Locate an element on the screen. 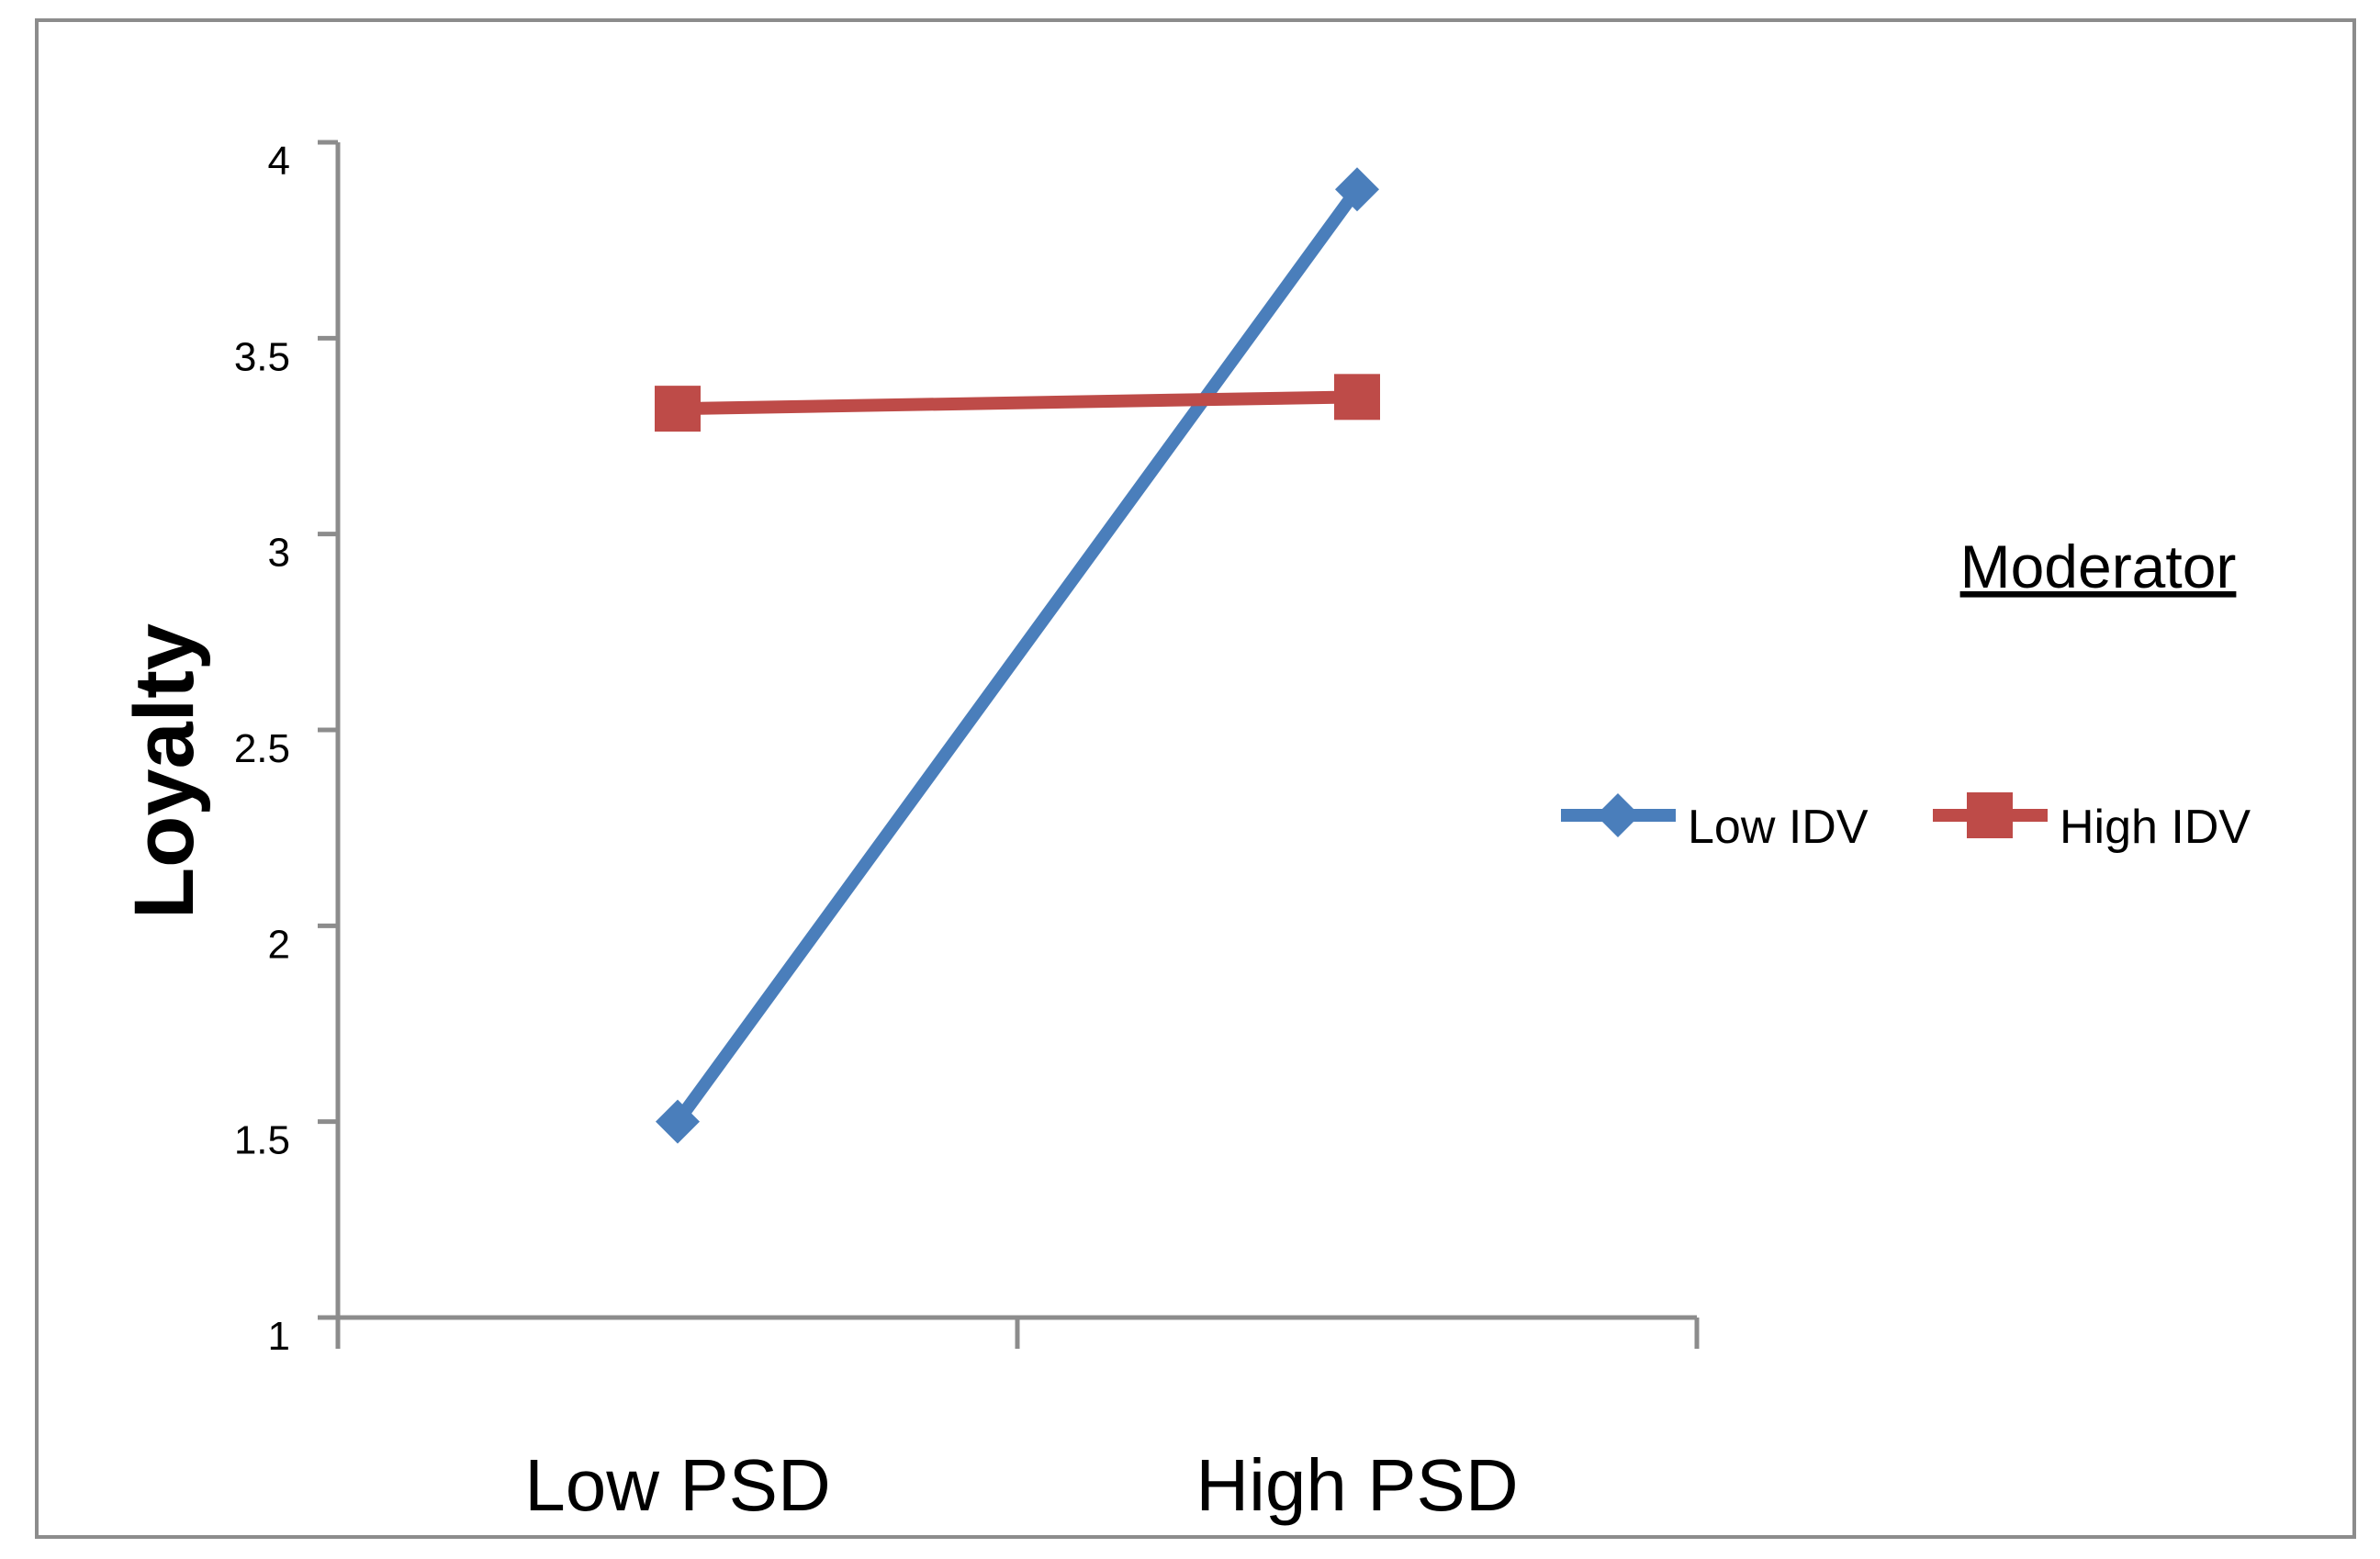 This screenshot has height=1559, width=2380. y-tick-label: 3.5 is located at coordinates (262, 356).